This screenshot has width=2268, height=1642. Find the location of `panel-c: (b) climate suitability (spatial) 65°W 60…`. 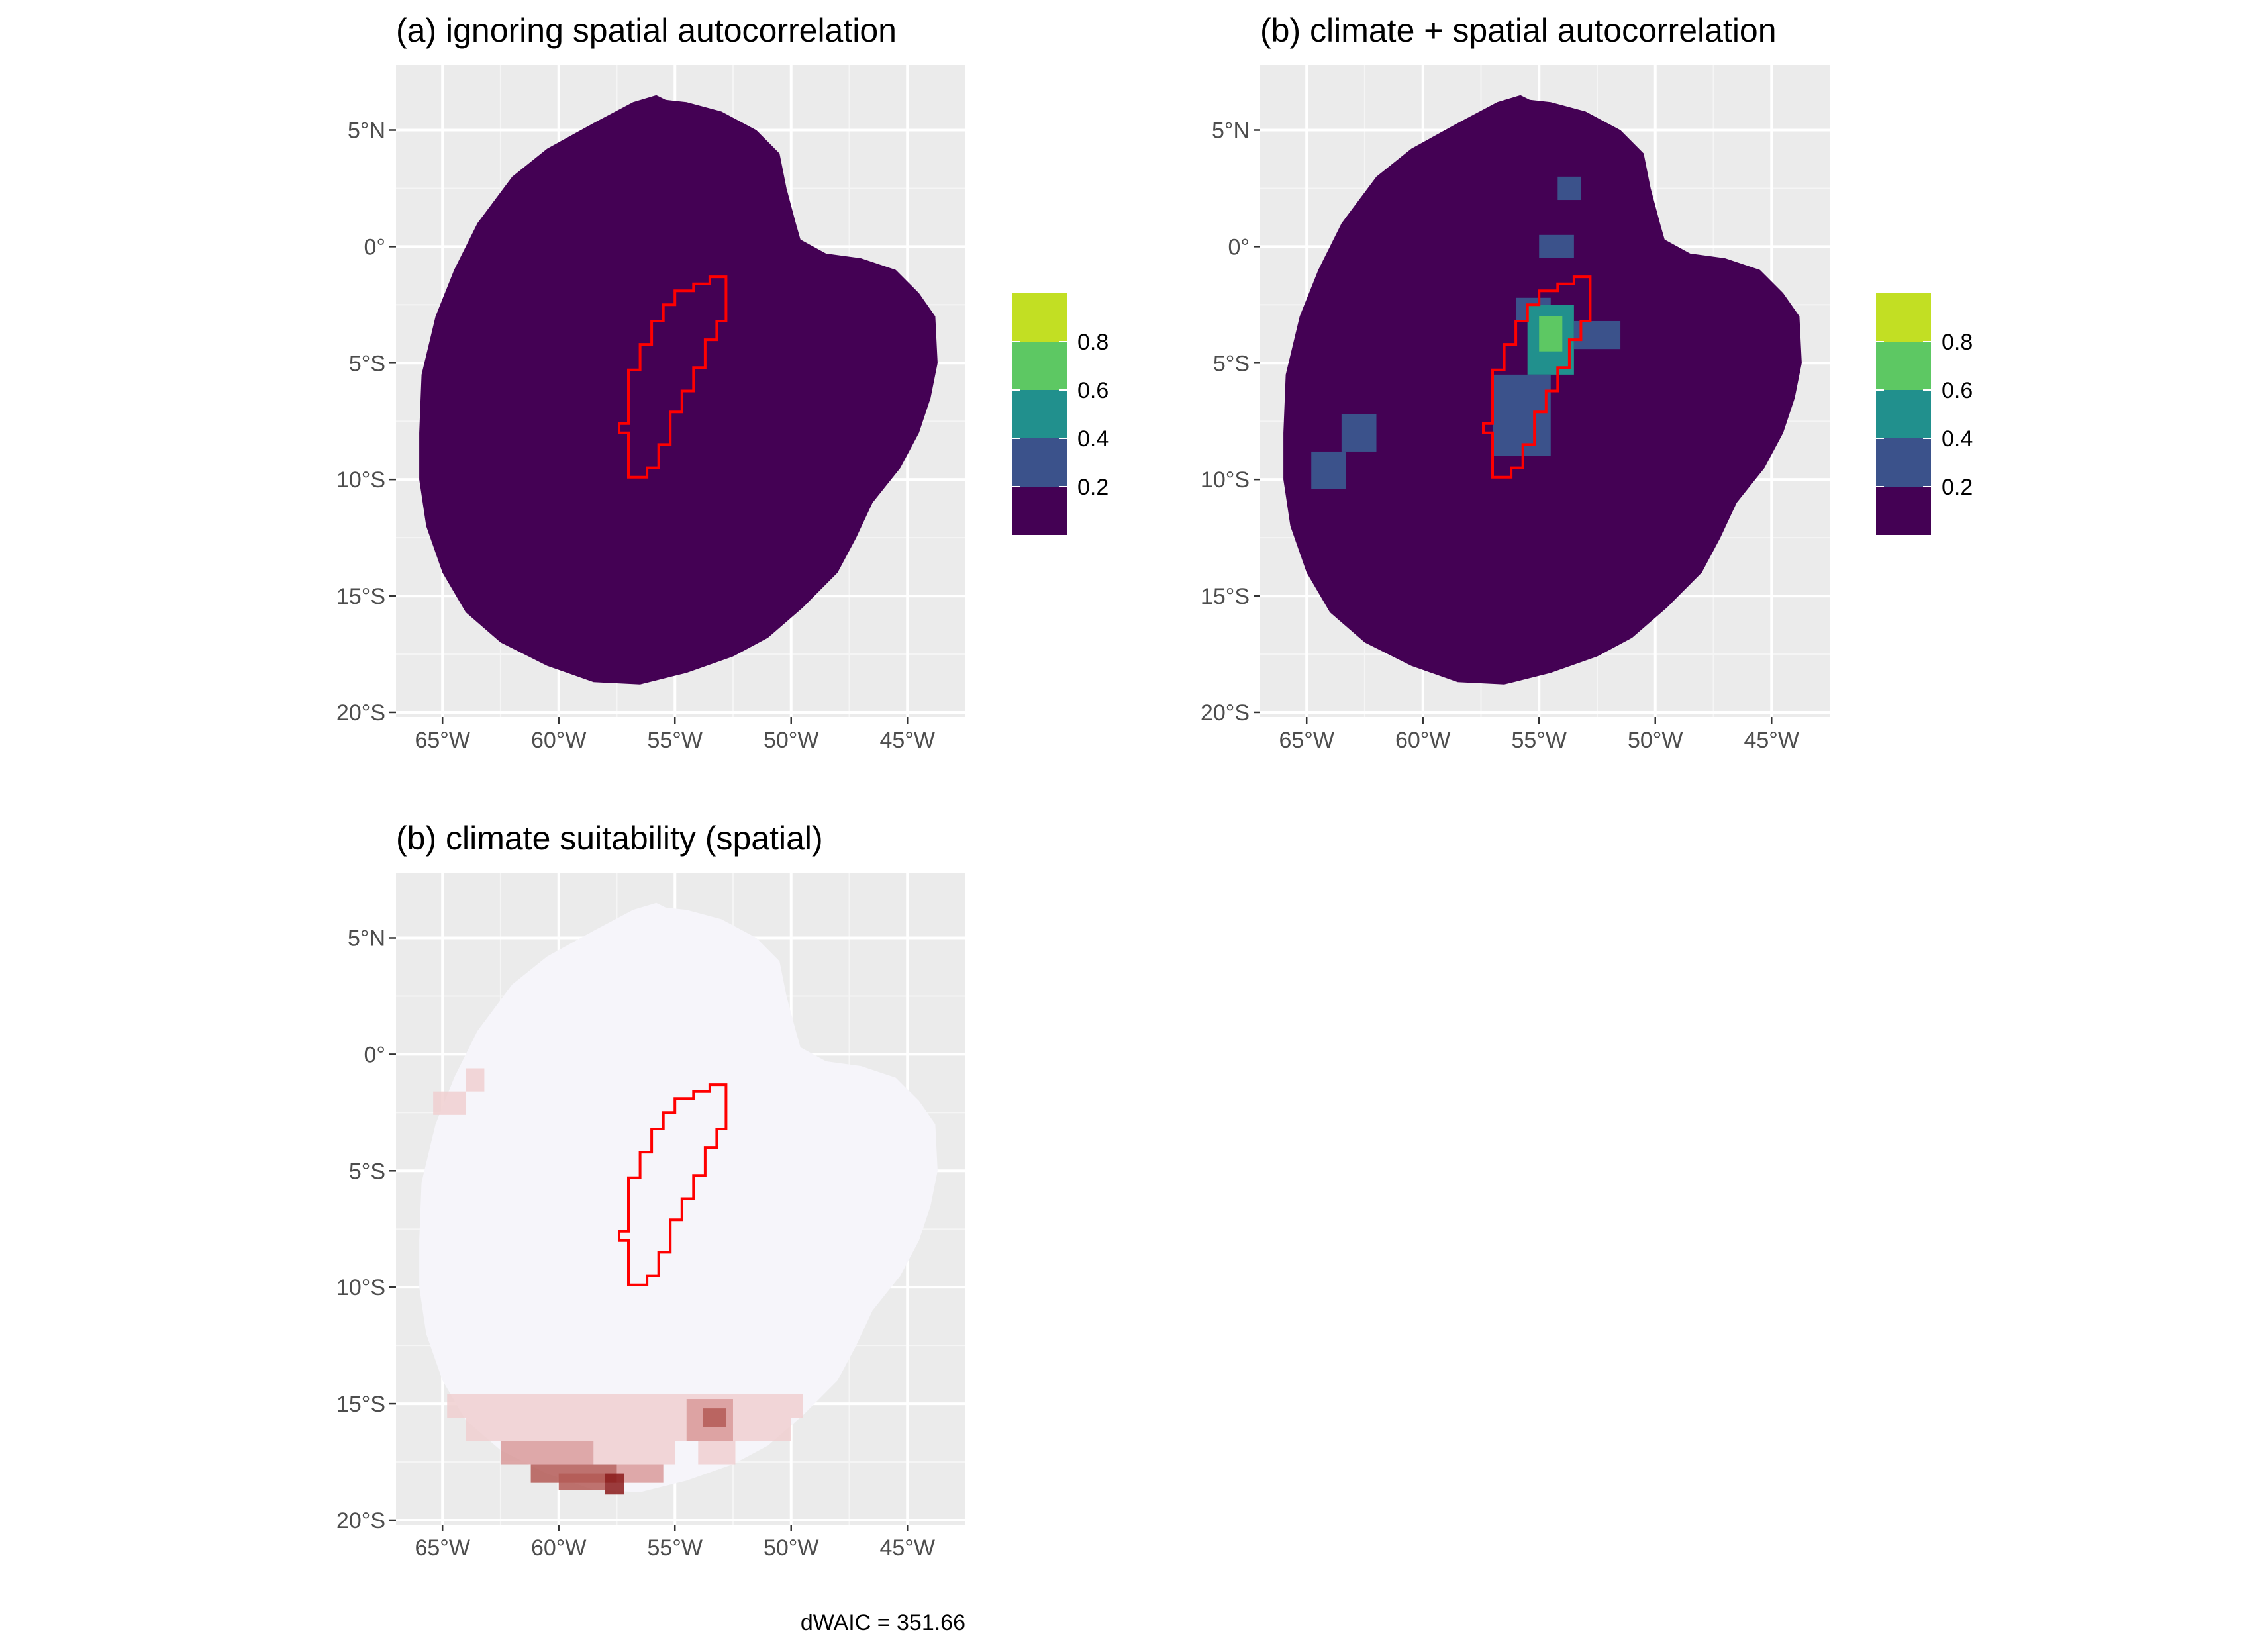

panel-c: (b) climate suitability (spatial) 65°W 60… is located at coordinates (650, 1190).